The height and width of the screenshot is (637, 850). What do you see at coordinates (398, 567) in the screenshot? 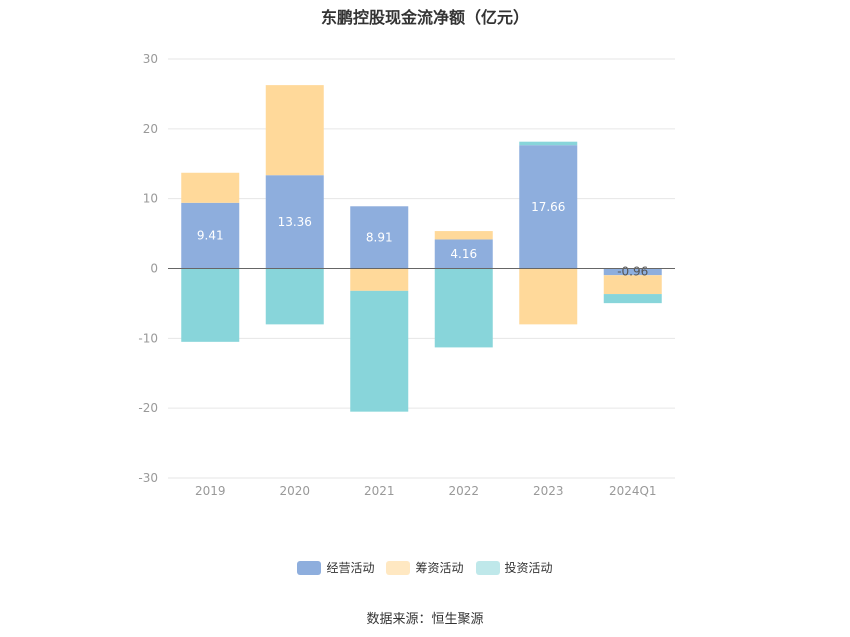
I see `legend-swatch-financing` at bounding box center [398, 567].